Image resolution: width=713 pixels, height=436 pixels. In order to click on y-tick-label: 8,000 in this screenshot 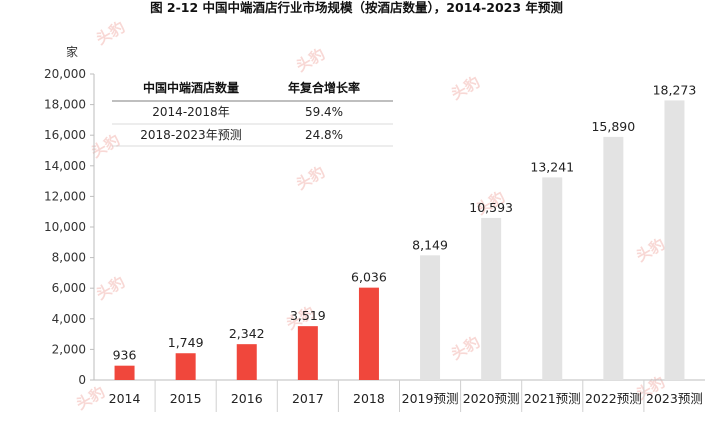, I will do `click(69, 258)`.